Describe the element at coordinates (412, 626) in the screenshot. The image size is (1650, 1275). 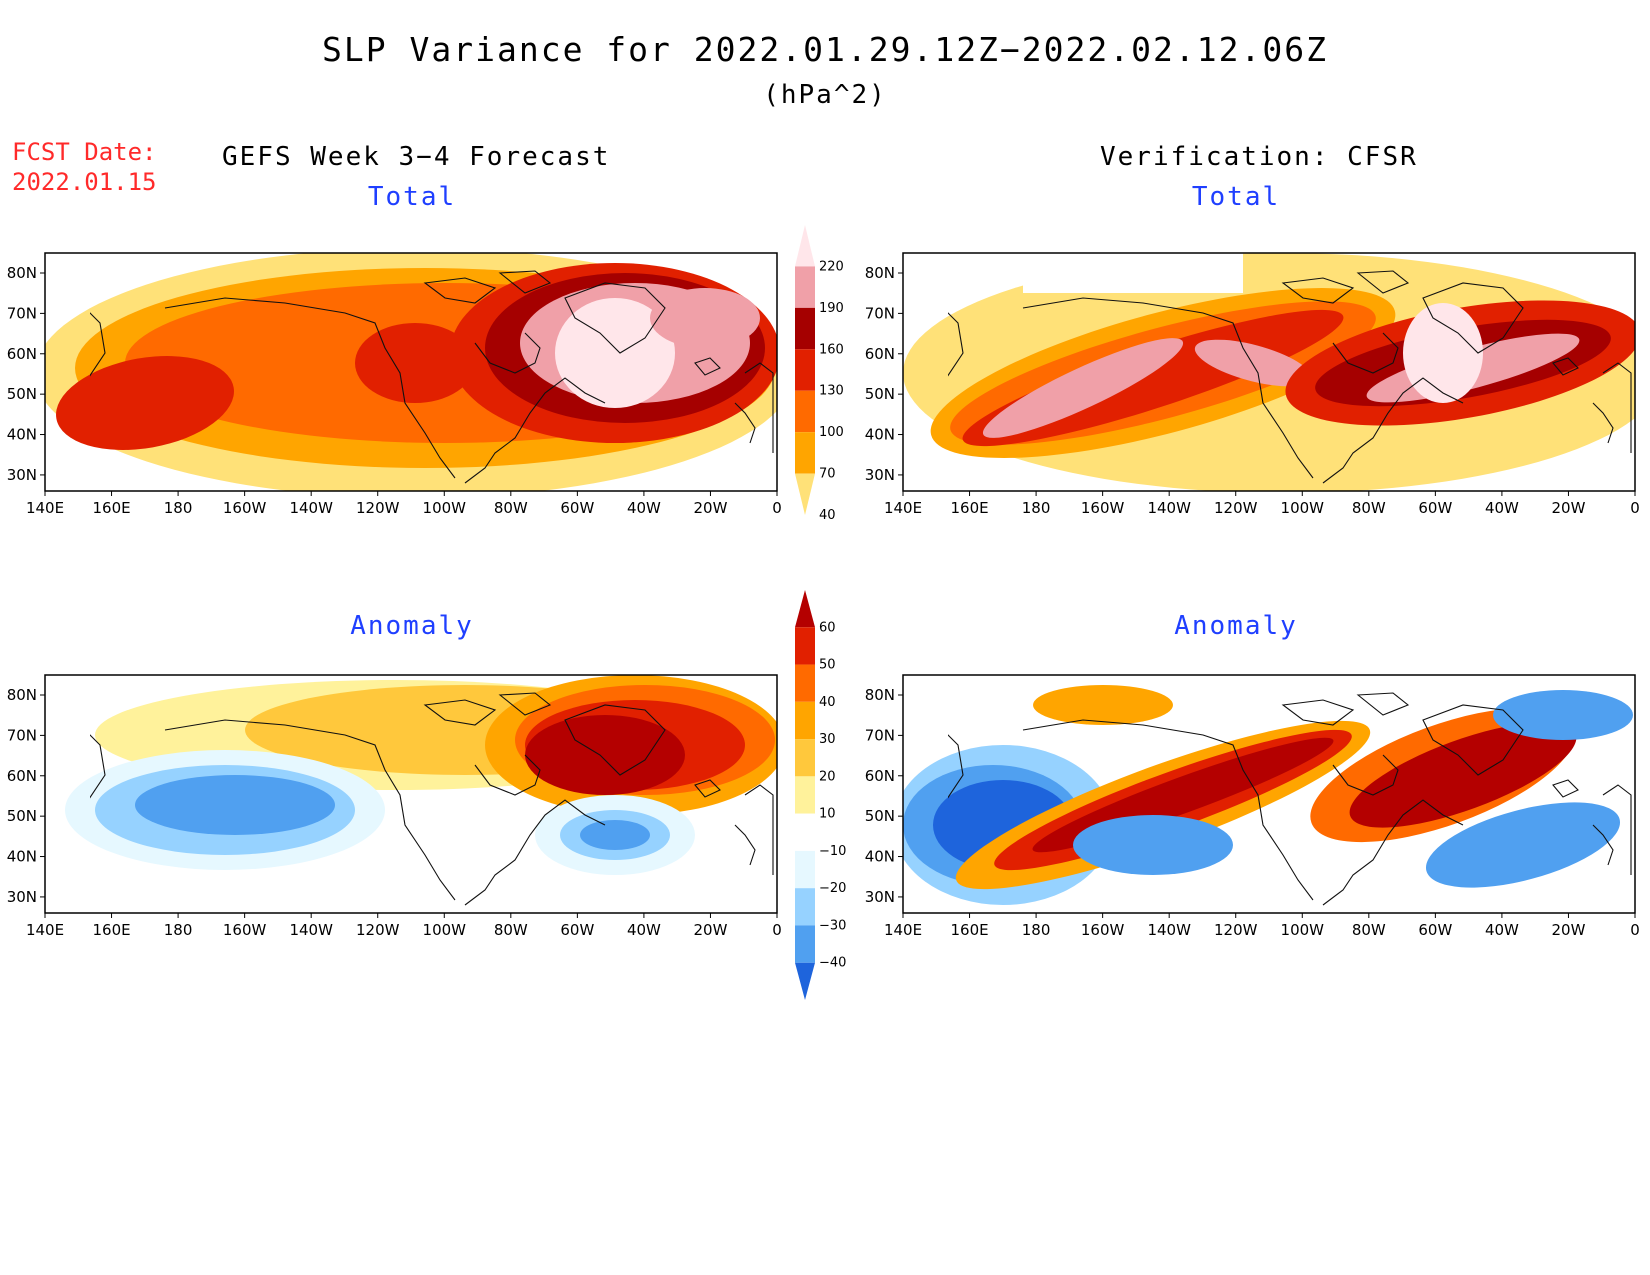
I see `subtitle-gefs-anomaly: Anomaly` at that location.